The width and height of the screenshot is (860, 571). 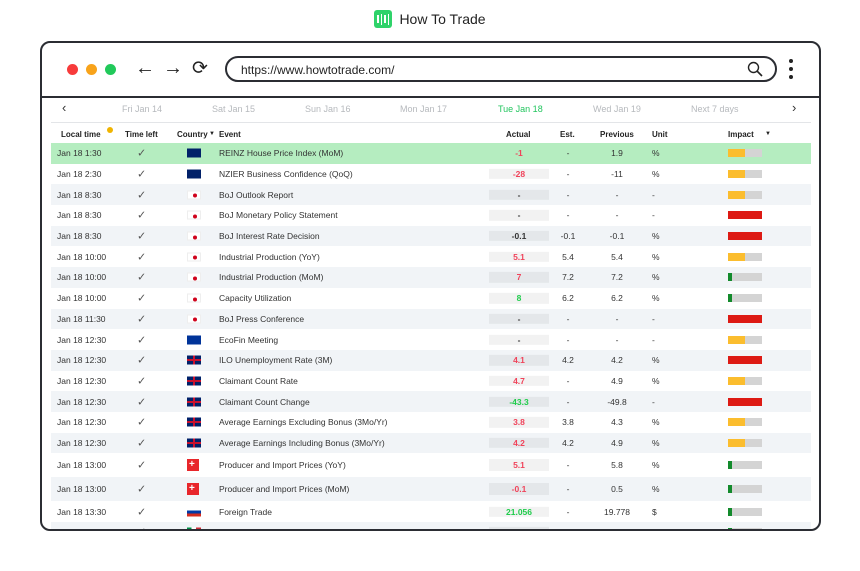 What do you see at coordinates (79, 153) in the screenshot?
I see `event-time: Jan 18 1:30` at bounding box center [79, 153].